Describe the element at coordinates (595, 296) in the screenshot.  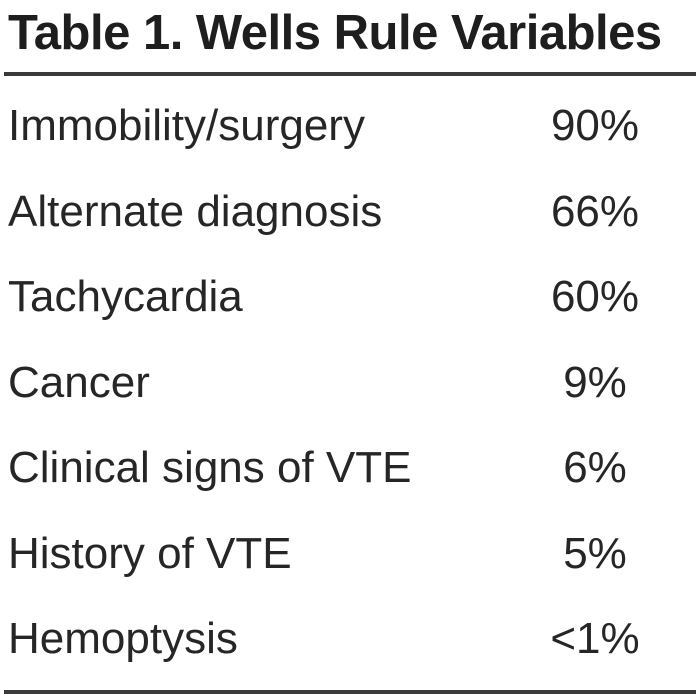
I see `percentage-value: 60%` at that location.